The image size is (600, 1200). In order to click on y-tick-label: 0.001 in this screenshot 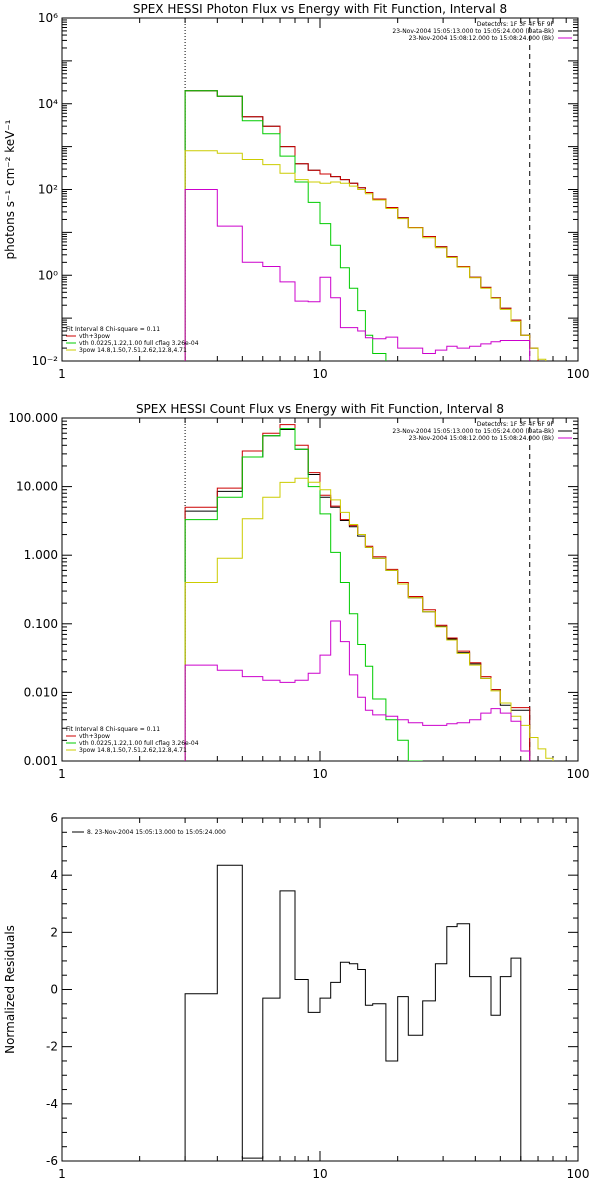, I will do `click(41, 761)`.